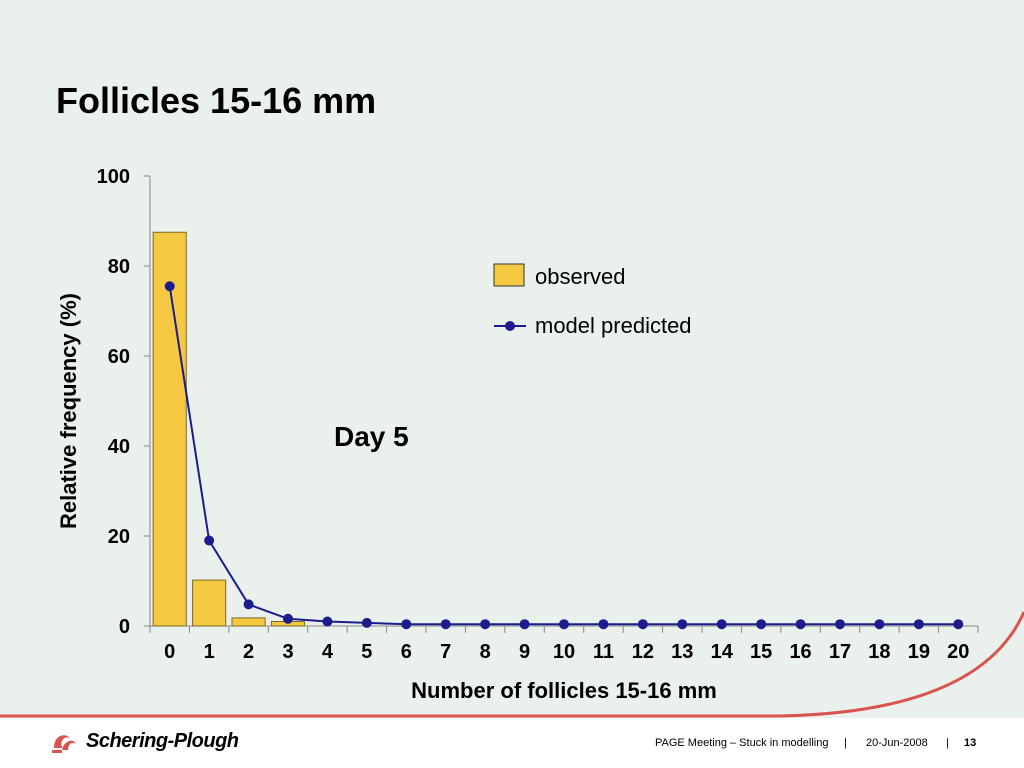 The image size is (1024, 768). I want to click on x-tick-label: 11, so click(603, 652).